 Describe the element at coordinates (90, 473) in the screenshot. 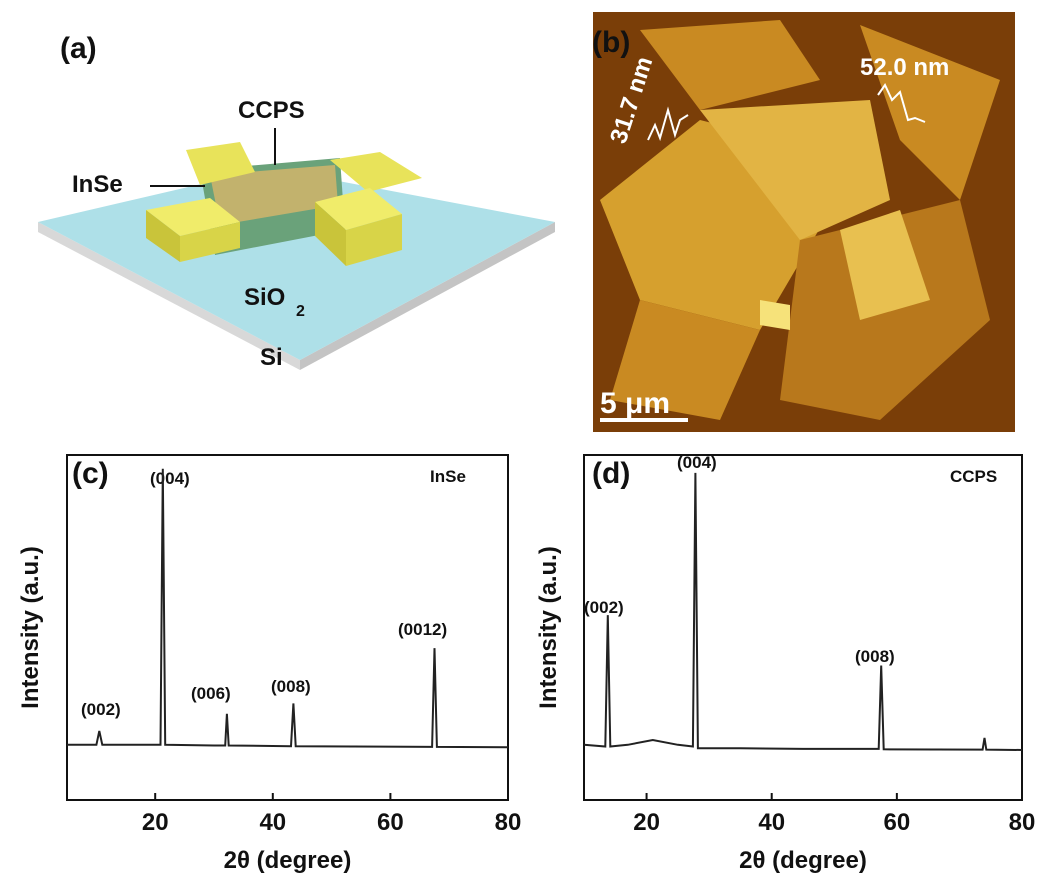

I see `panel-label: (c)` at that location.